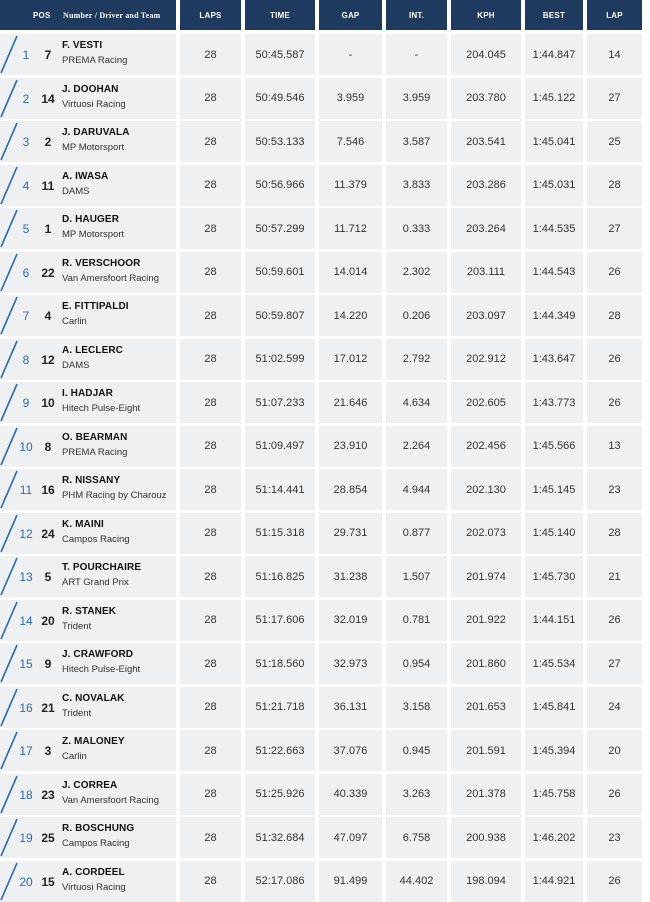 The width and height of the screenshot is (650, 902). I want to click on car-number: 9, so click(48, 664).